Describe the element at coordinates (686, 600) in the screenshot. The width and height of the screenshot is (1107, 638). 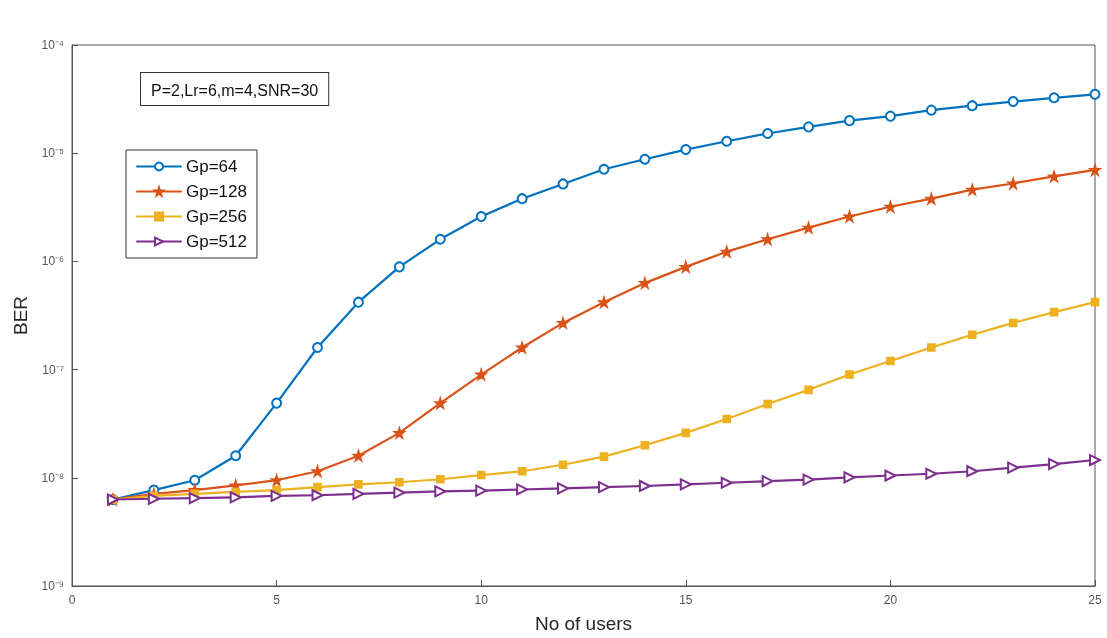
I see `x-tick-label: 15` at that location.